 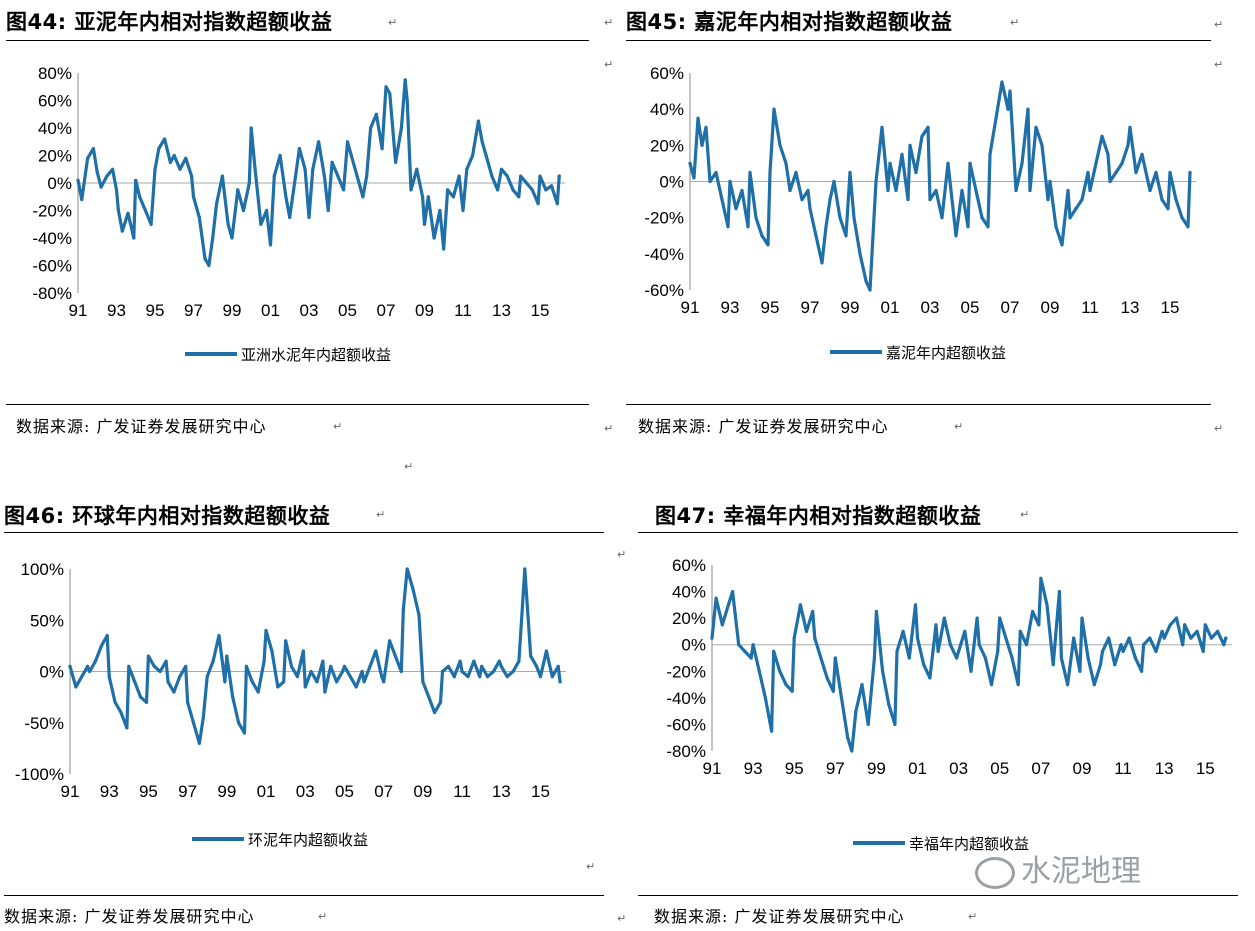 What do you see at coordinates (818, 516) in the screenshot?
I see `panel-title: 图47: 幸福年内相对指数超额收益` at bounding box center [818, 516].